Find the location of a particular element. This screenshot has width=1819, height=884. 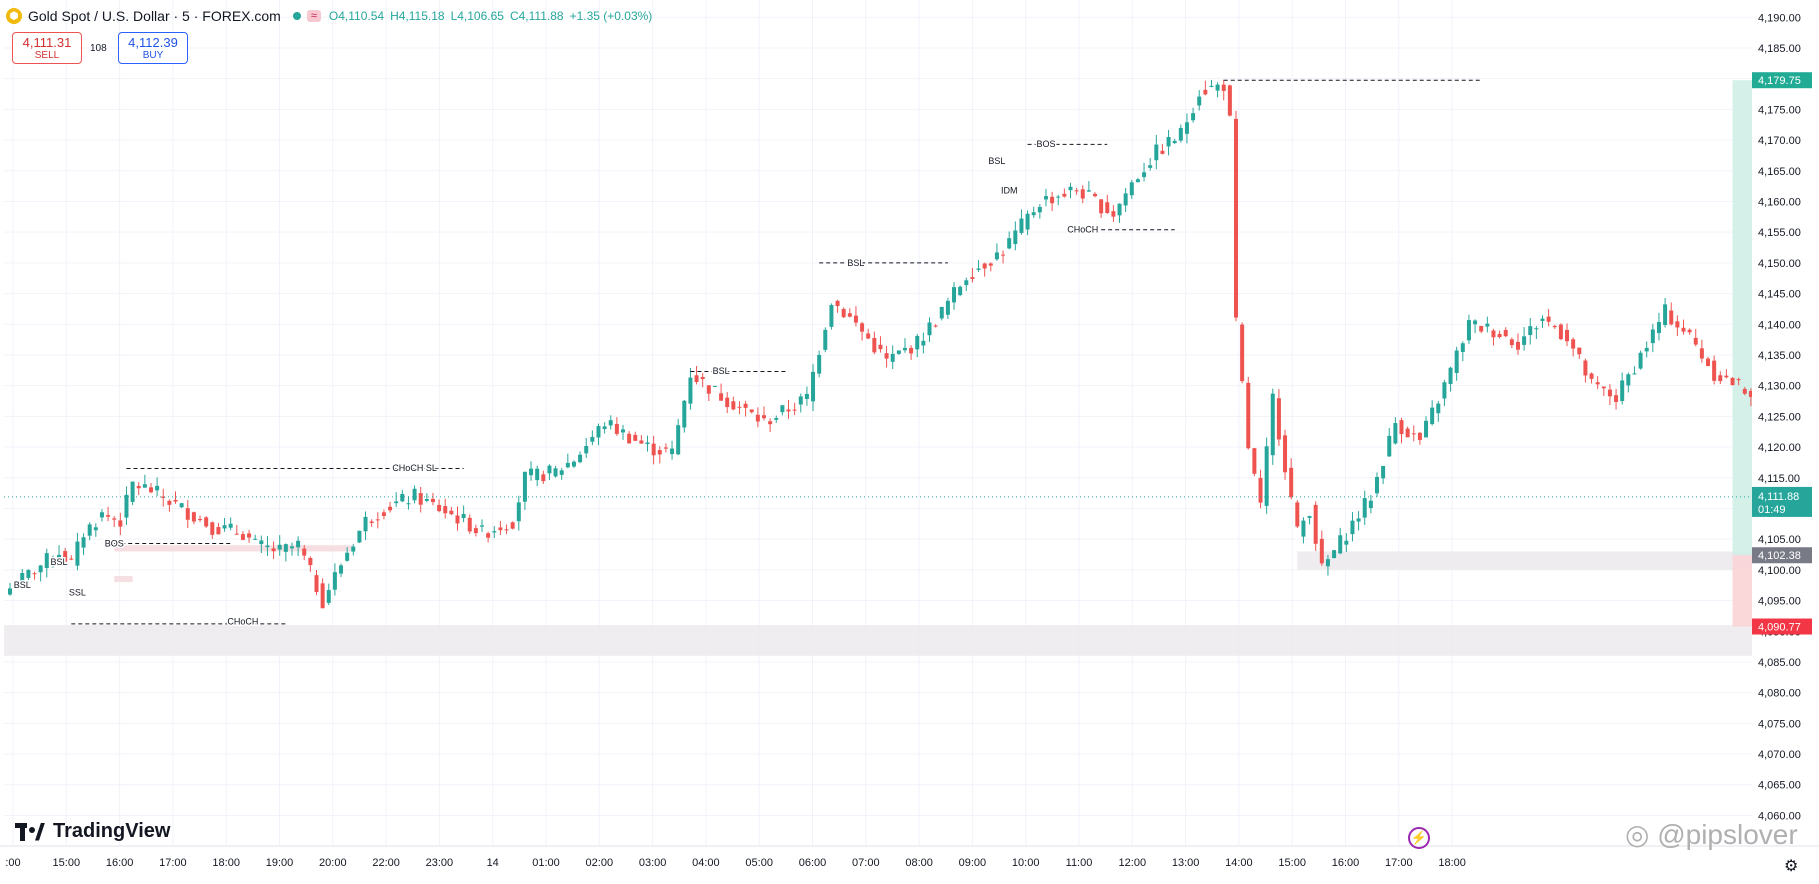

price-axis-tick: 4,120.00 is located at coordinates (1779, 448).